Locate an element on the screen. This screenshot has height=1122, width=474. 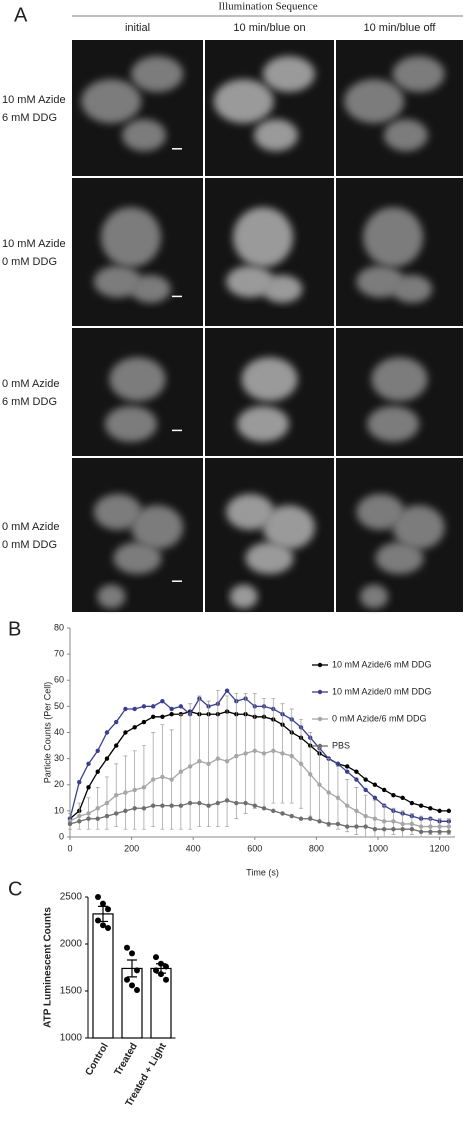
column-label: 10 min/blue on is located at coordinates (269, 28).